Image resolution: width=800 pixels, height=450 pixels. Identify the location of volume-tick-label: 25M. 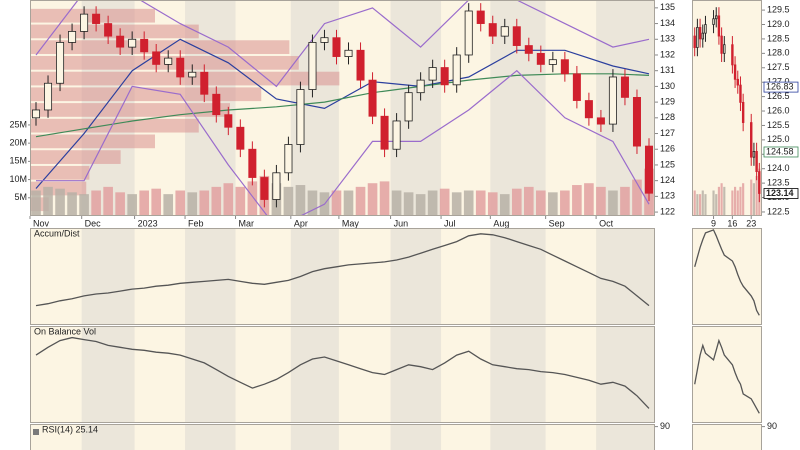
(18, 124).